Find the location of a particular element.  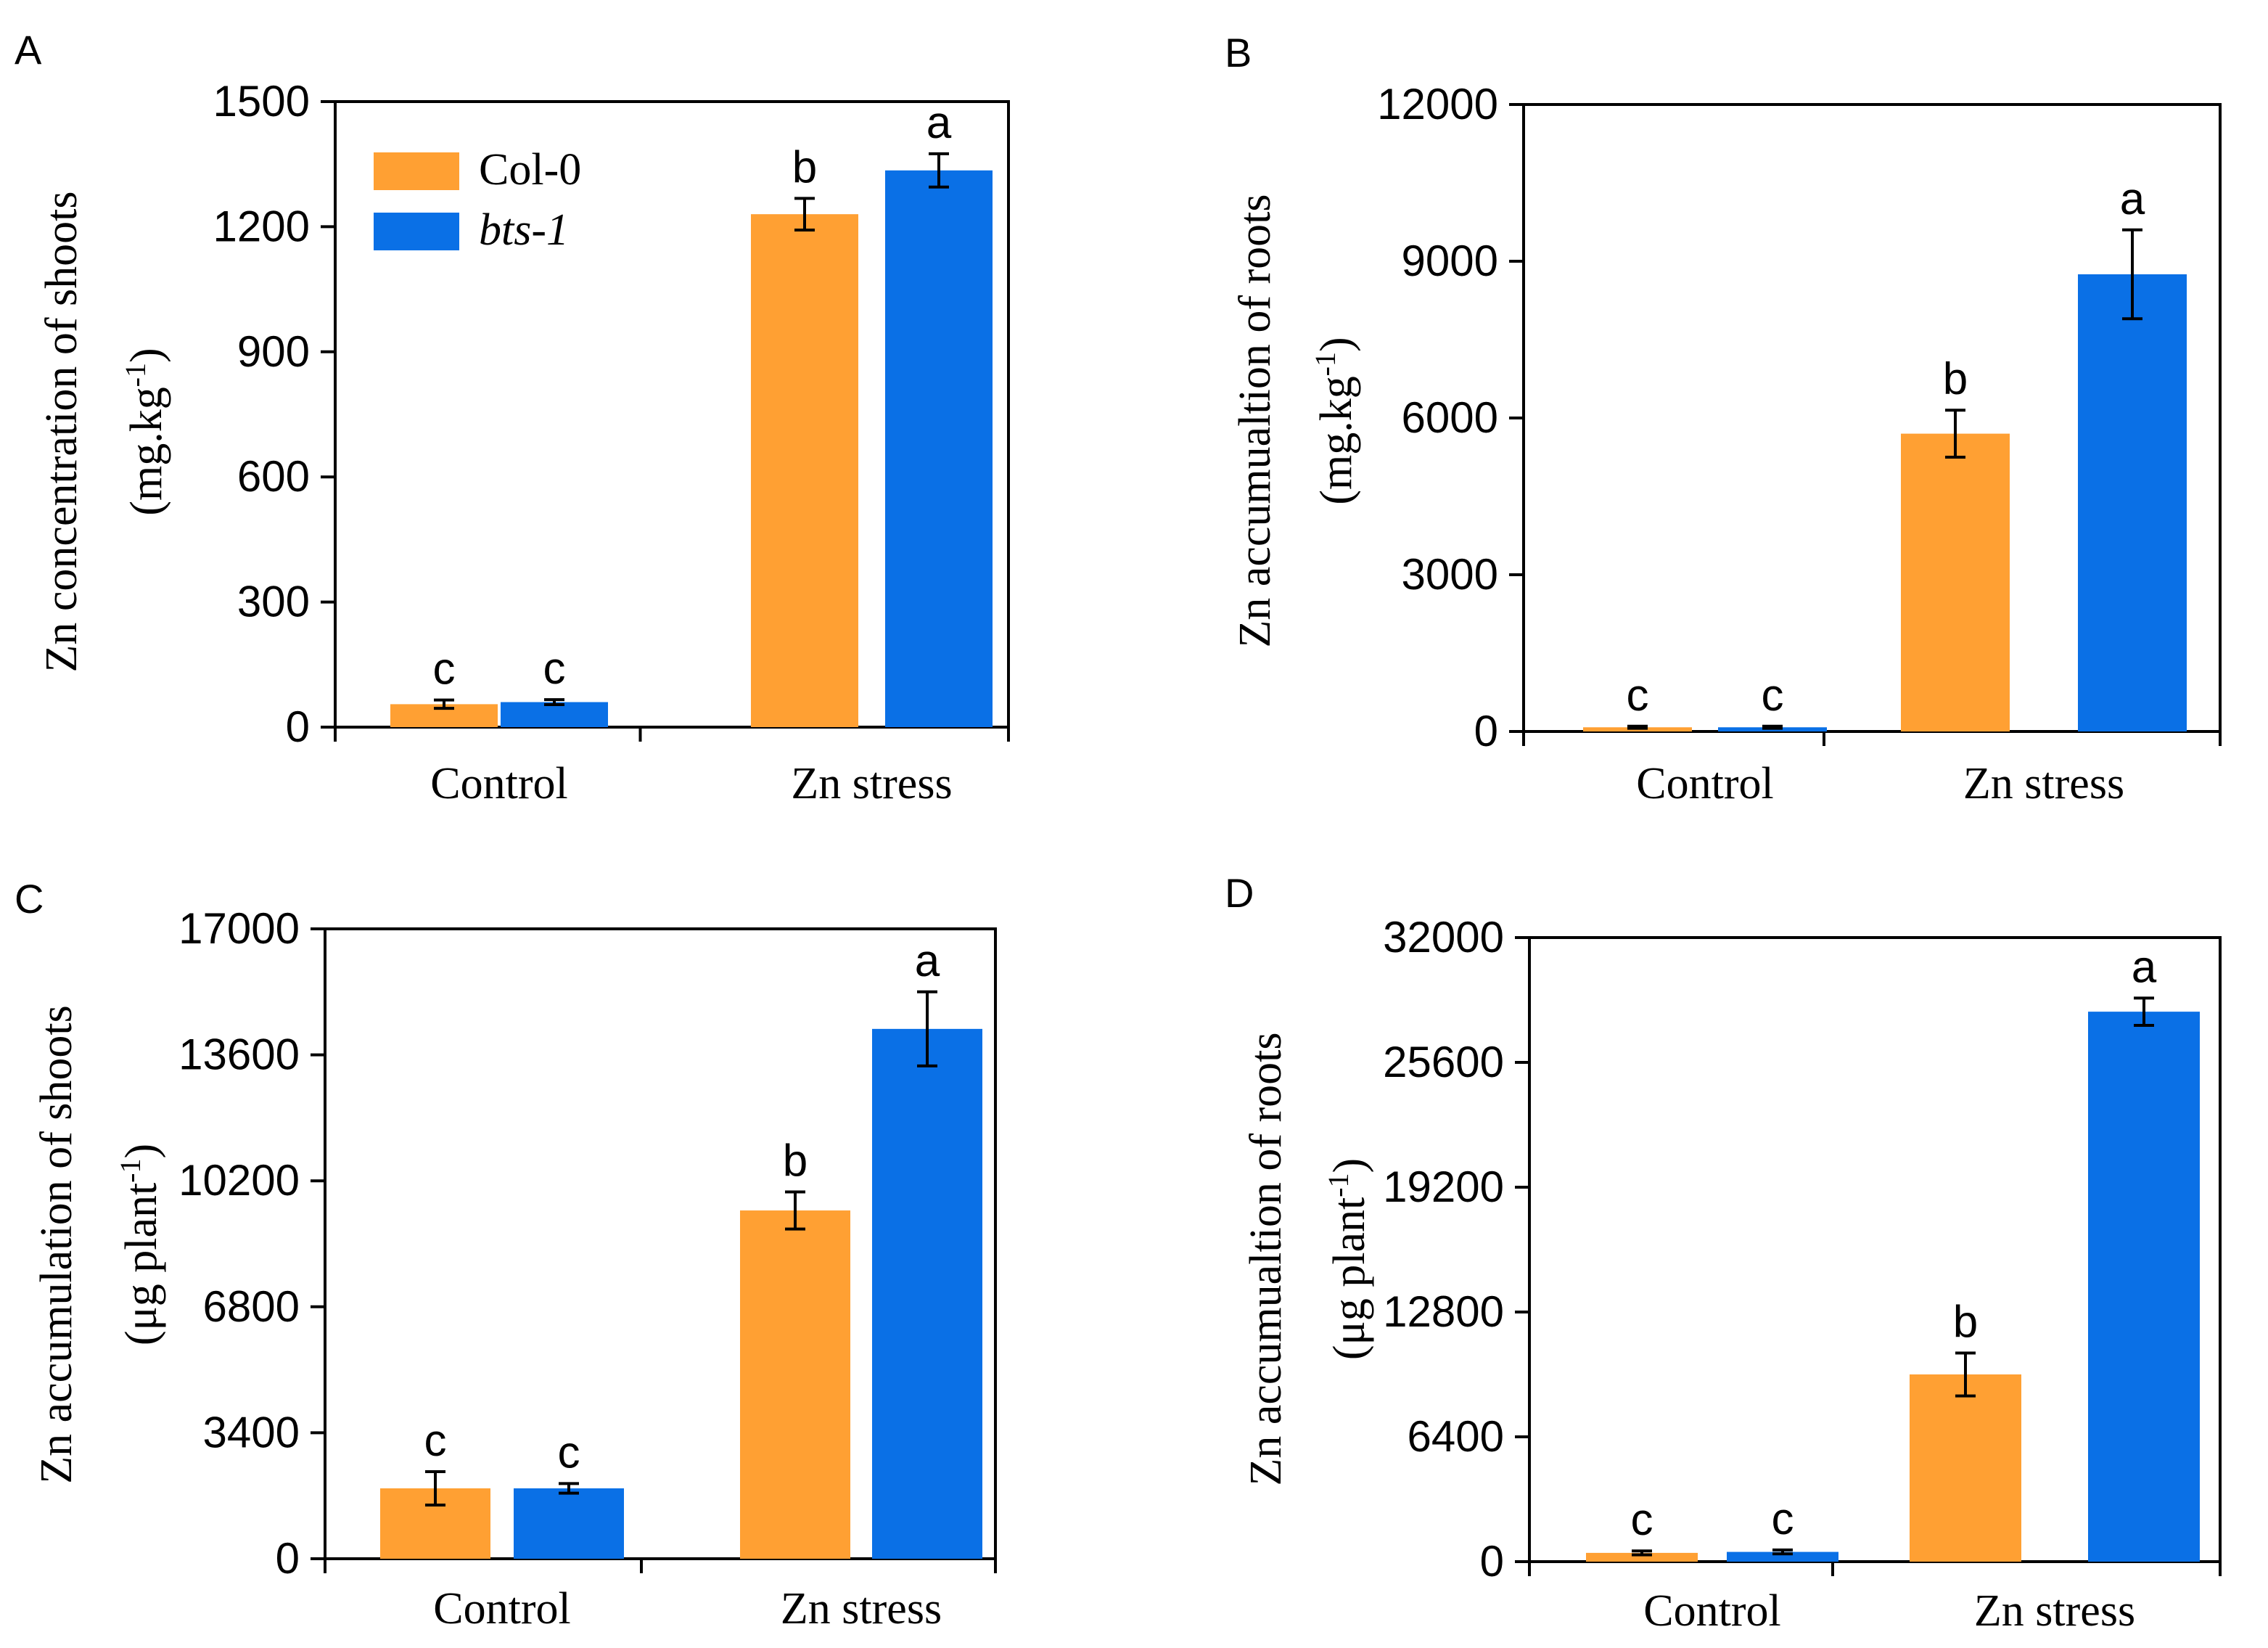

panel-letter: B is located at coordinates (1238, 52).